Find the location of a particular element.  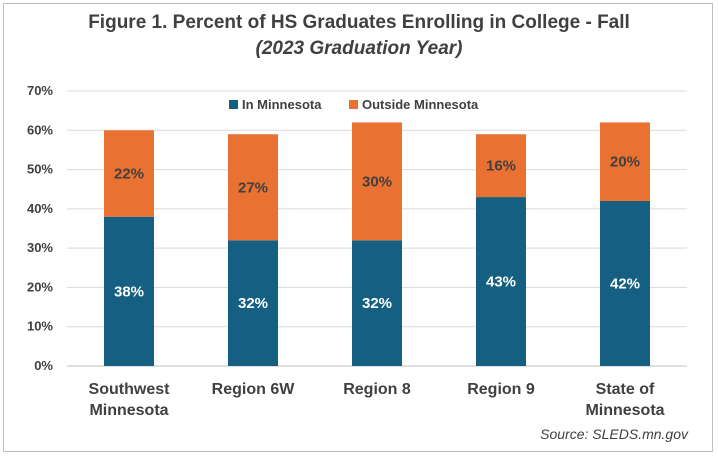

data-label: 20% is located at coordinates (625, 162).